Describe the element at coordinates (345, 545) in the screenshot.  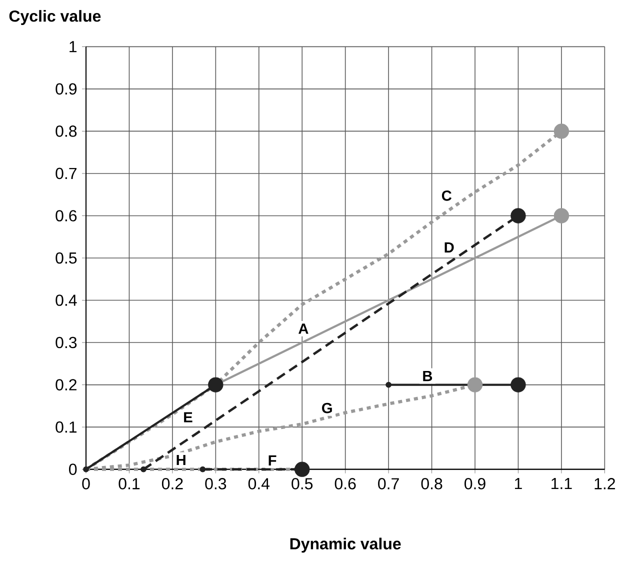
I see `x-axis-title: Dynamic value` at that location.